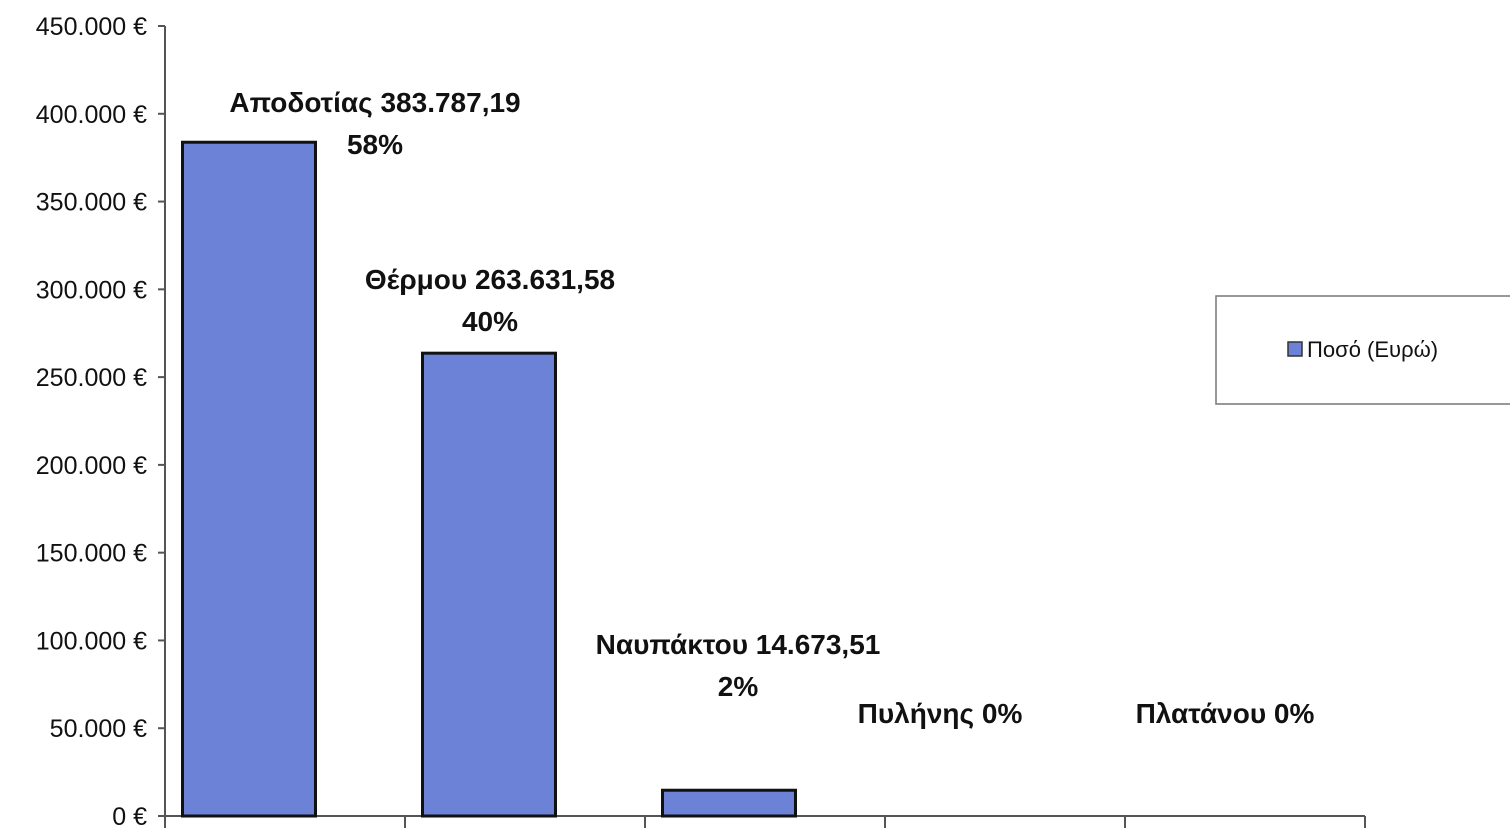 The height and width of the screenshot is (830, 1510). What do you see at coordinates (1225, 713) in the screenshot?
I see `data-label: Πλατάνου 0%` at bounding box center [1225, 713].